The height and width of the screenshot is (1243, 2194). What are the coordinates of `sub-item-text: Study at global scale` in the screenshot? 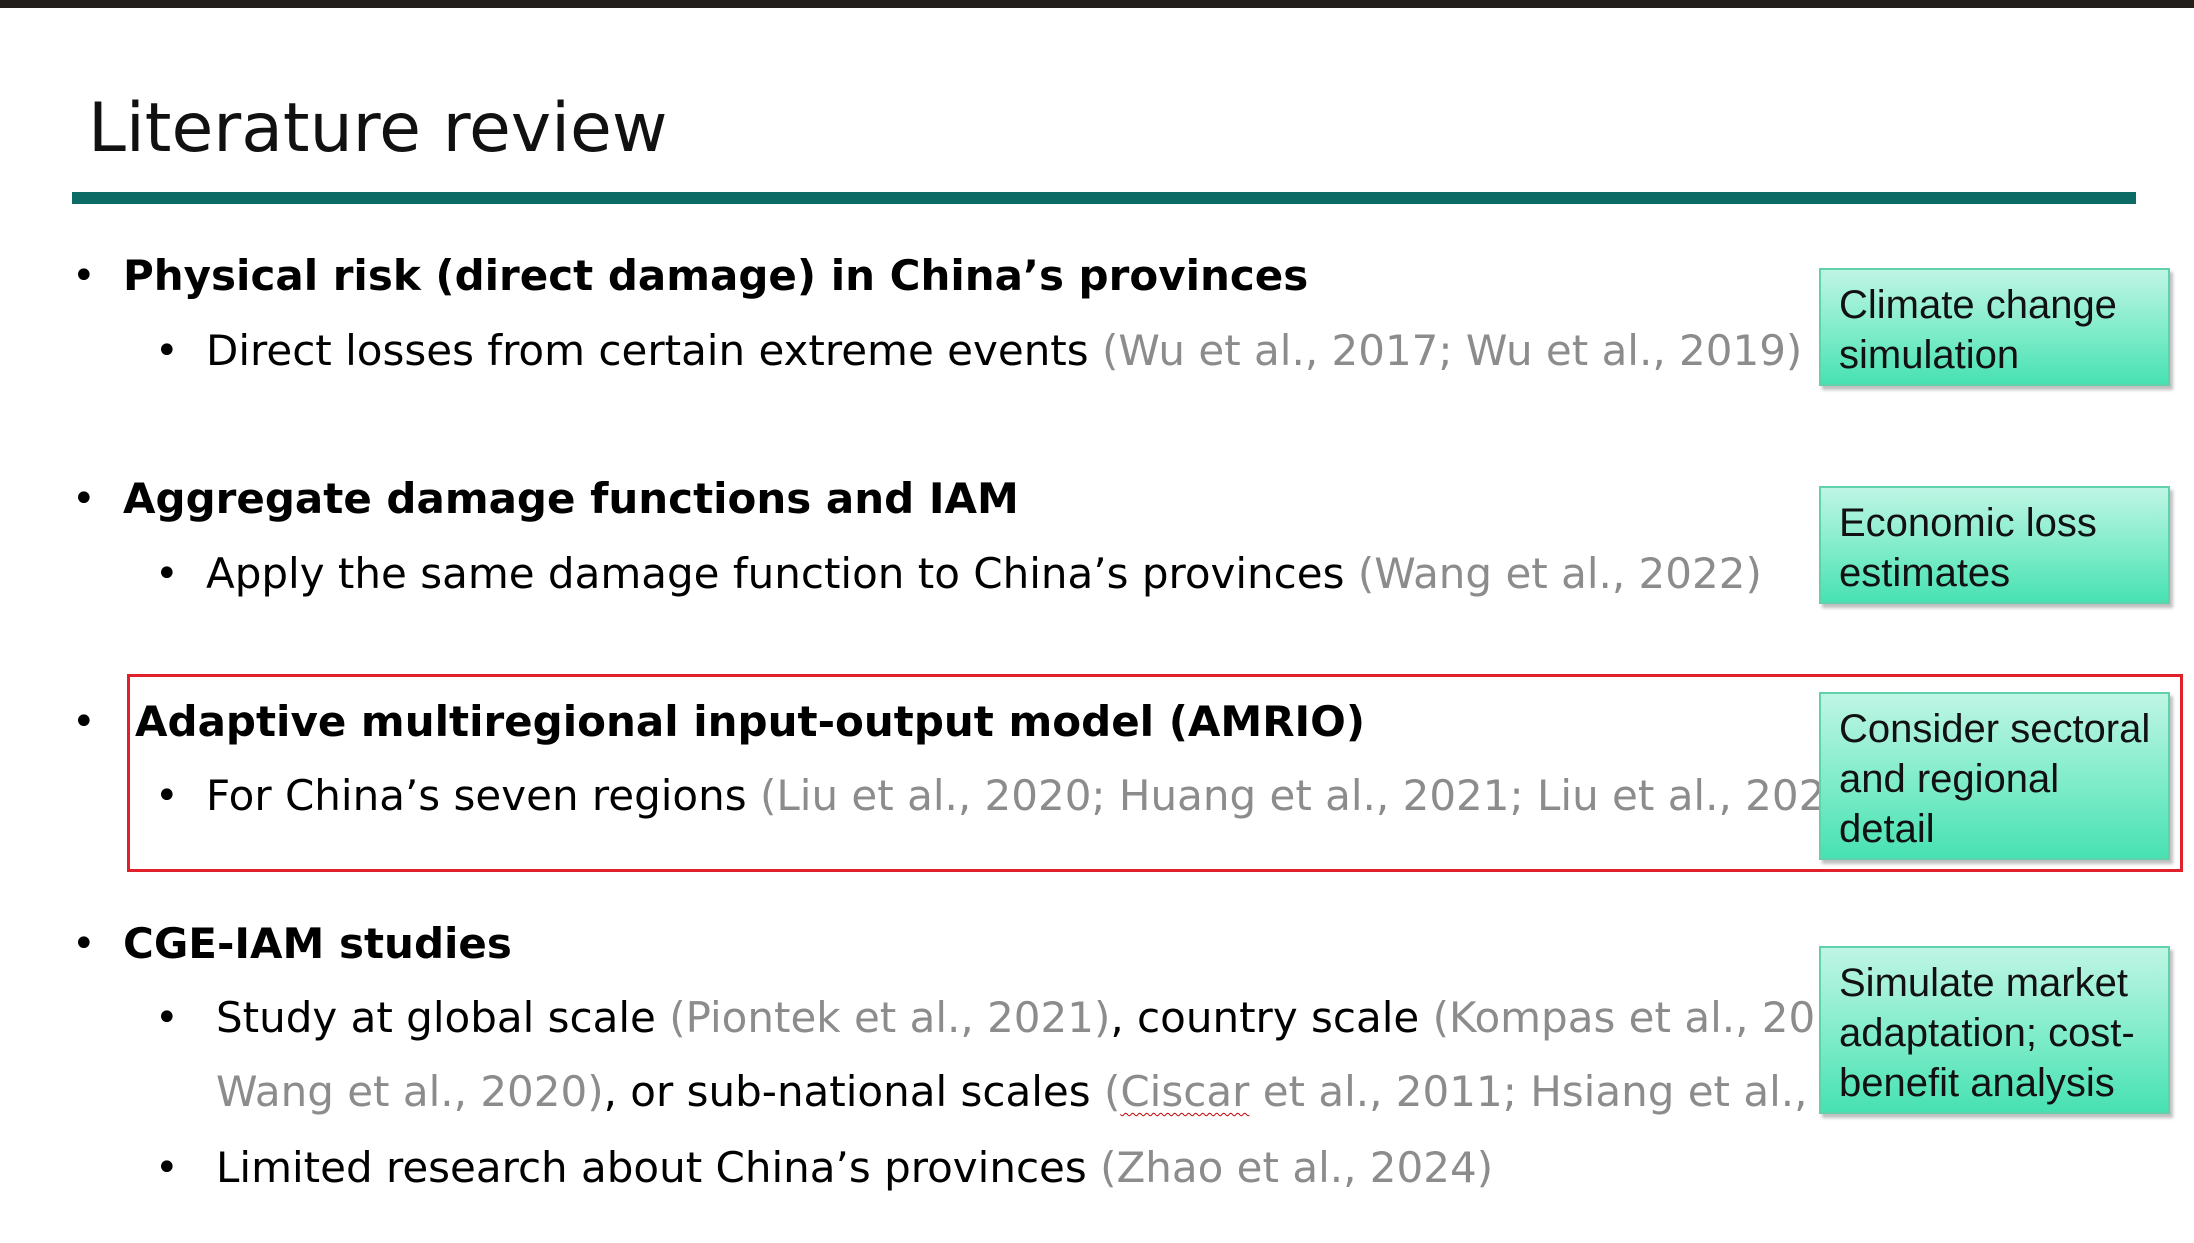 It's located at (436, 1017).